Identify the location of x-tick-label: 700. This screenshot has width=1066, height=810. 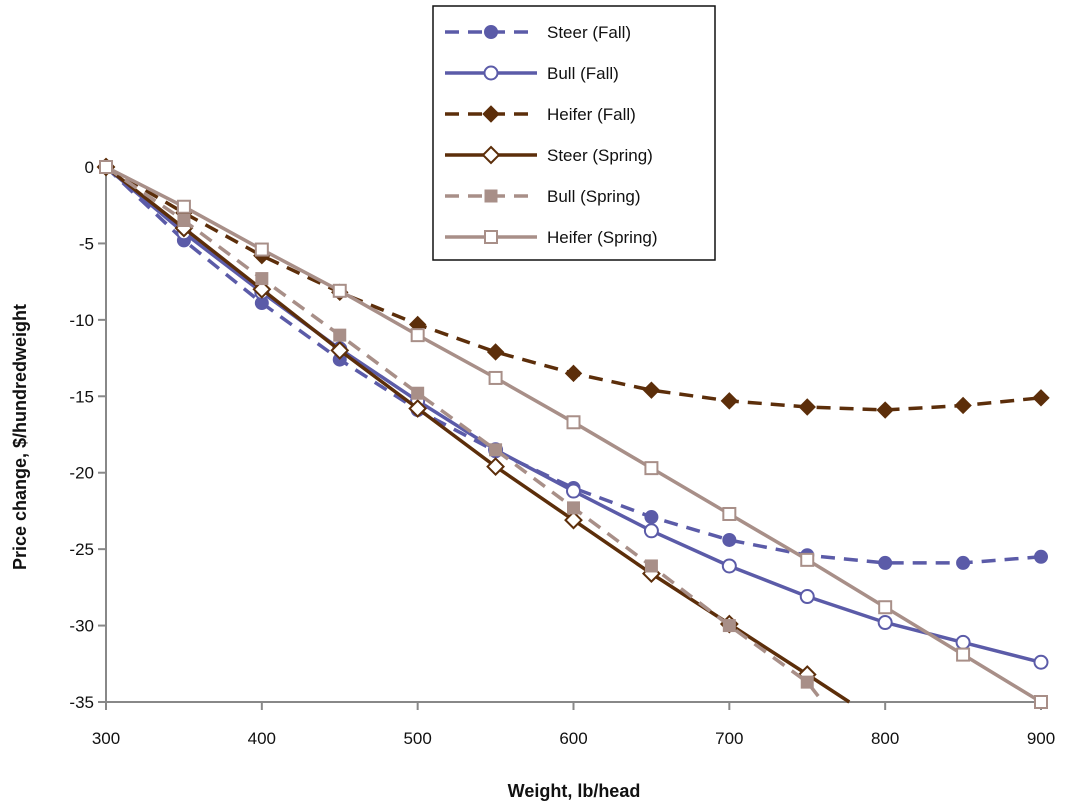
(729, 738).